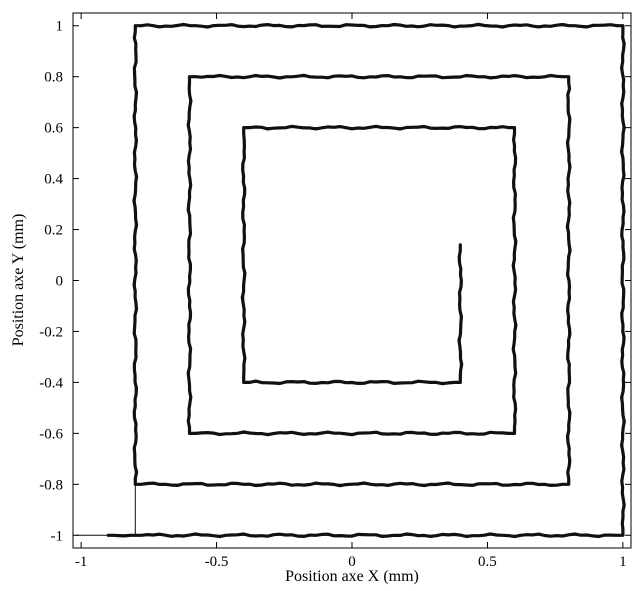  What do you see at coordinates (81, 562) in the screenshot?
I see `x-tick-label: -1` at bounding box center [81, 562].